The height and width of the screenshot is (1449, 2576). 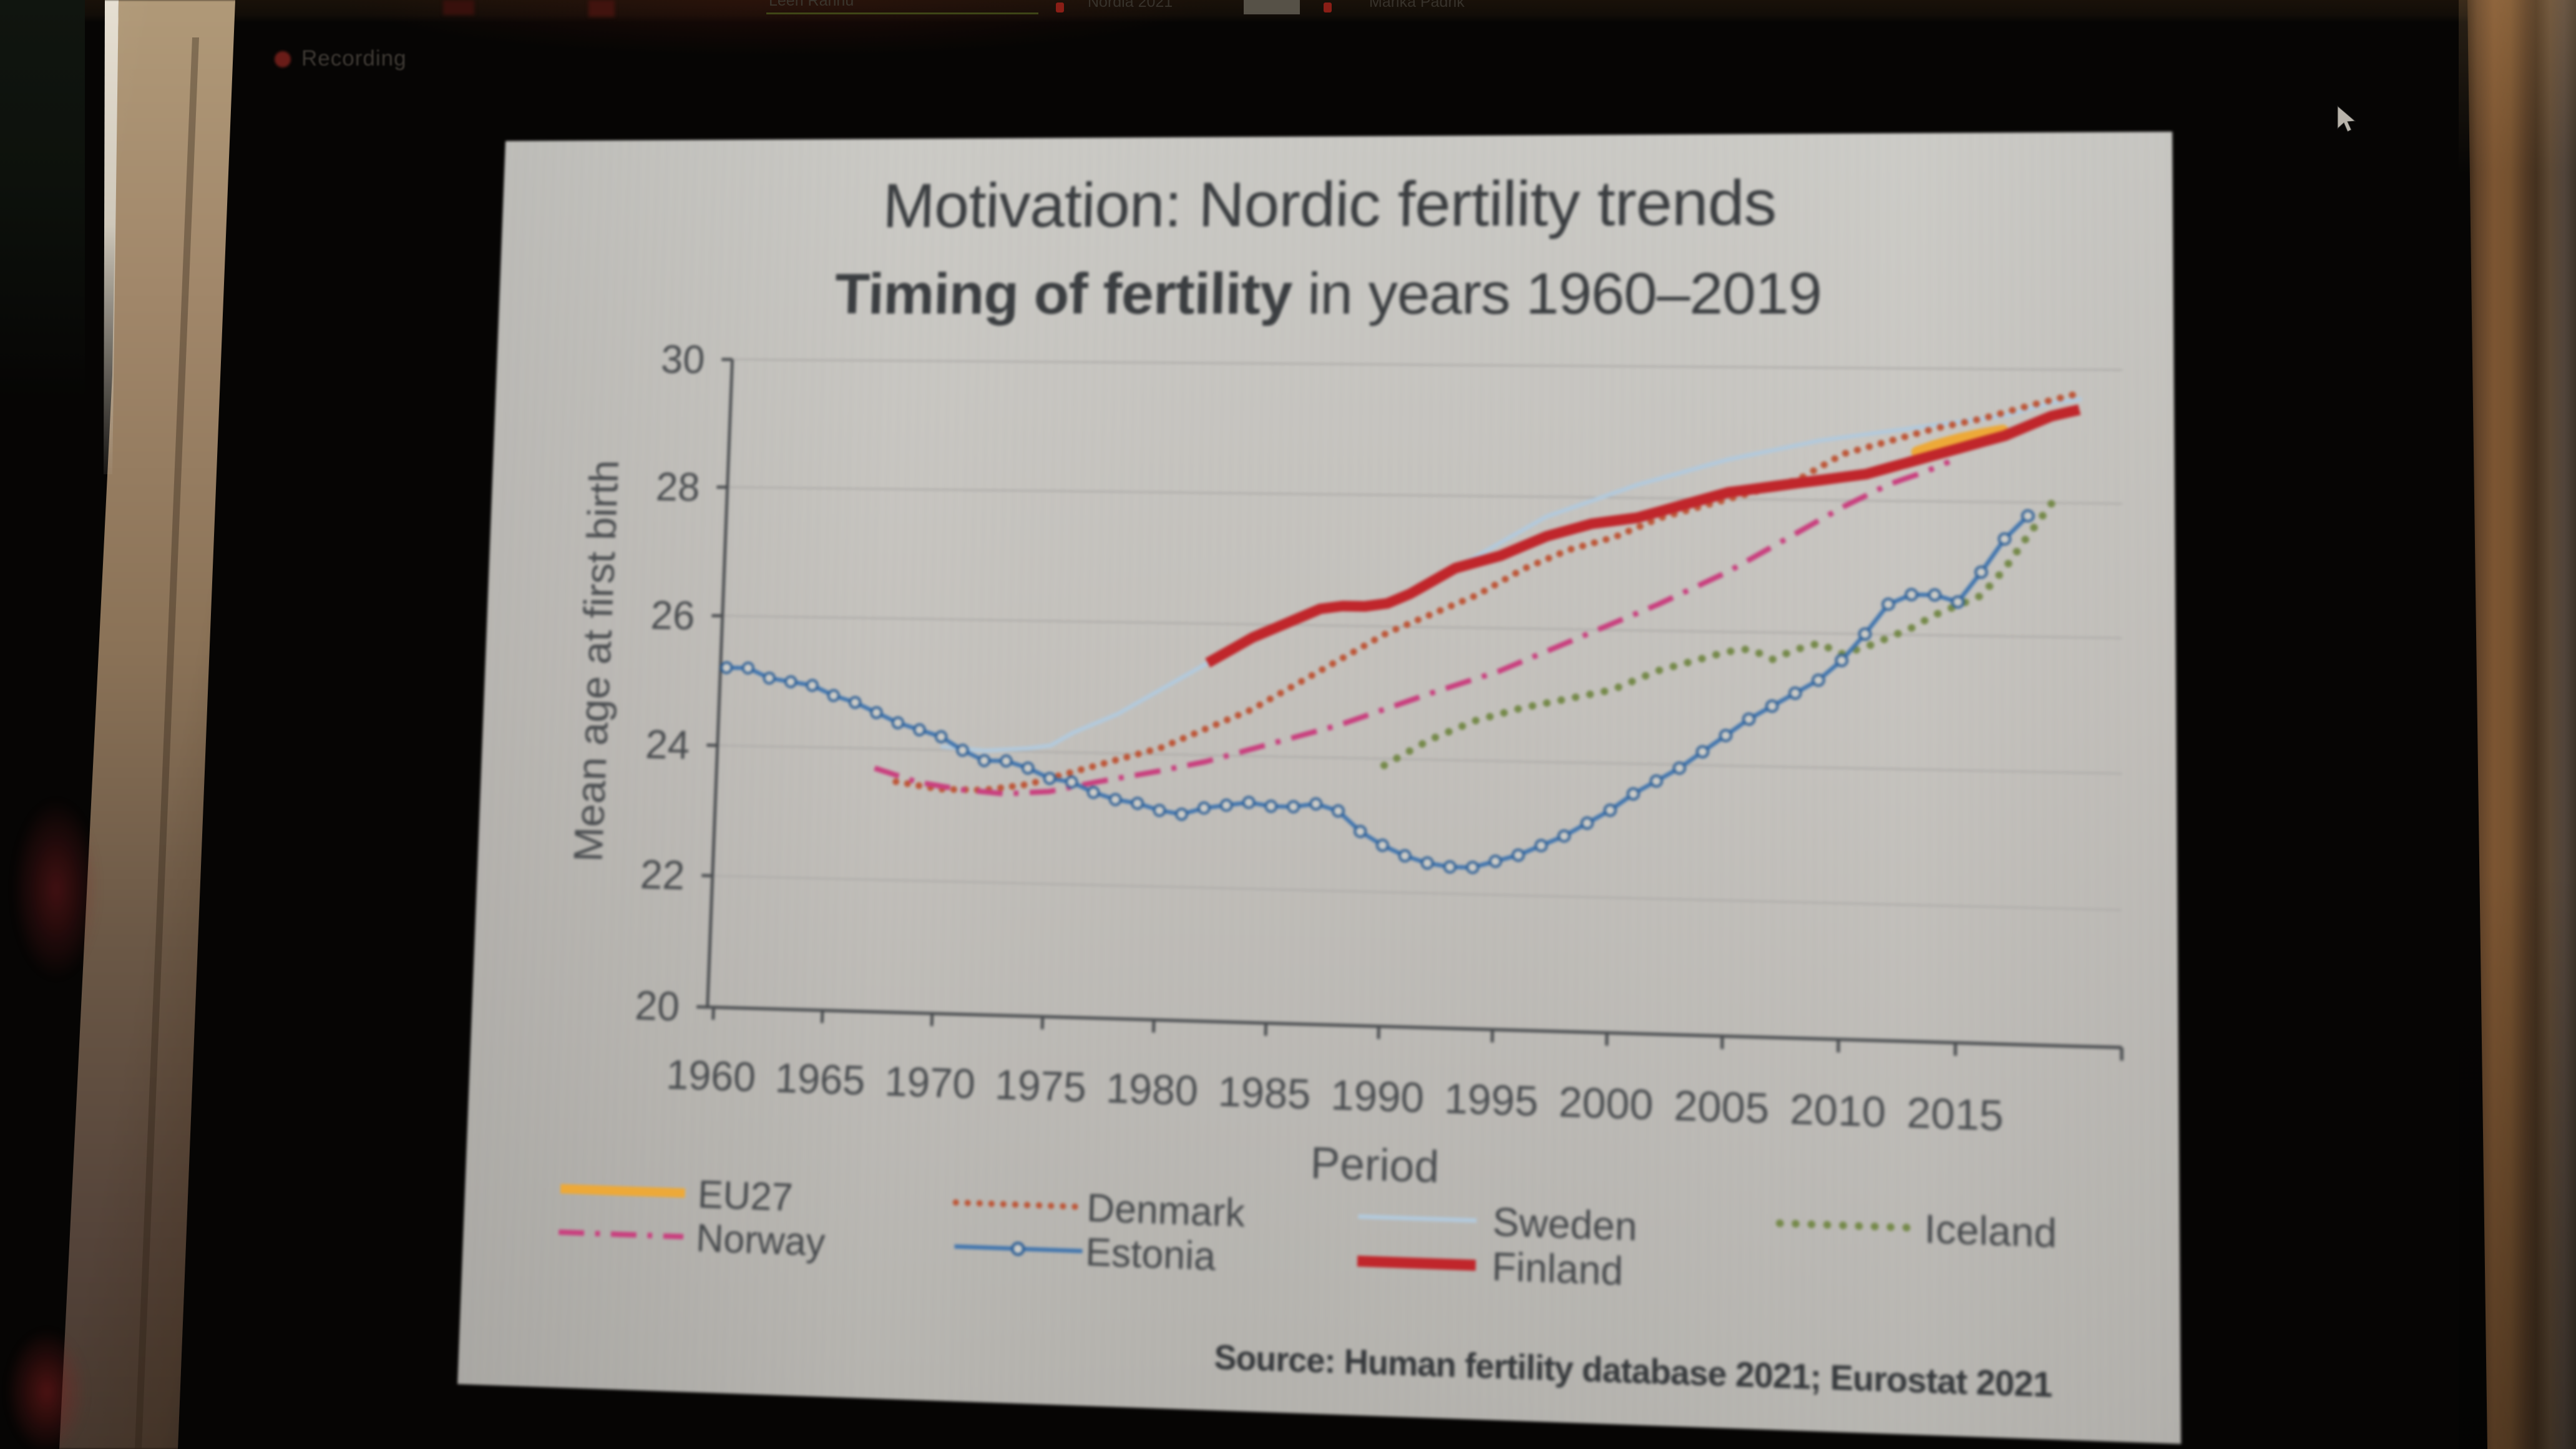 I want to click on svg-text: Finland, so click(x=1557, y=1269).